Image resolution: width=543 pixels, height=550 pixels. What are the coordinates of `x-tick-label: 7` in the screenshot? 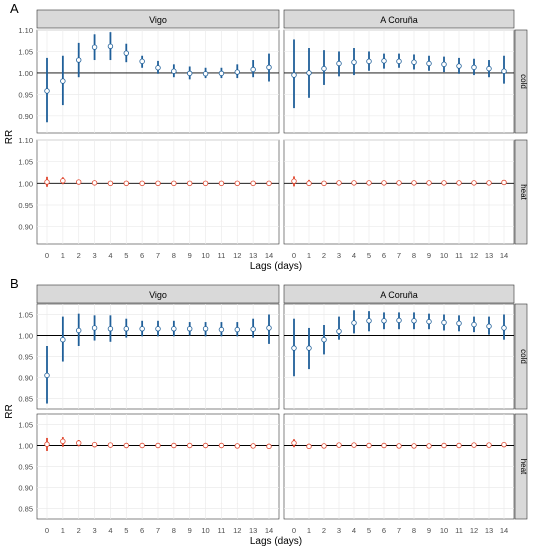 It's located at (399, 255).